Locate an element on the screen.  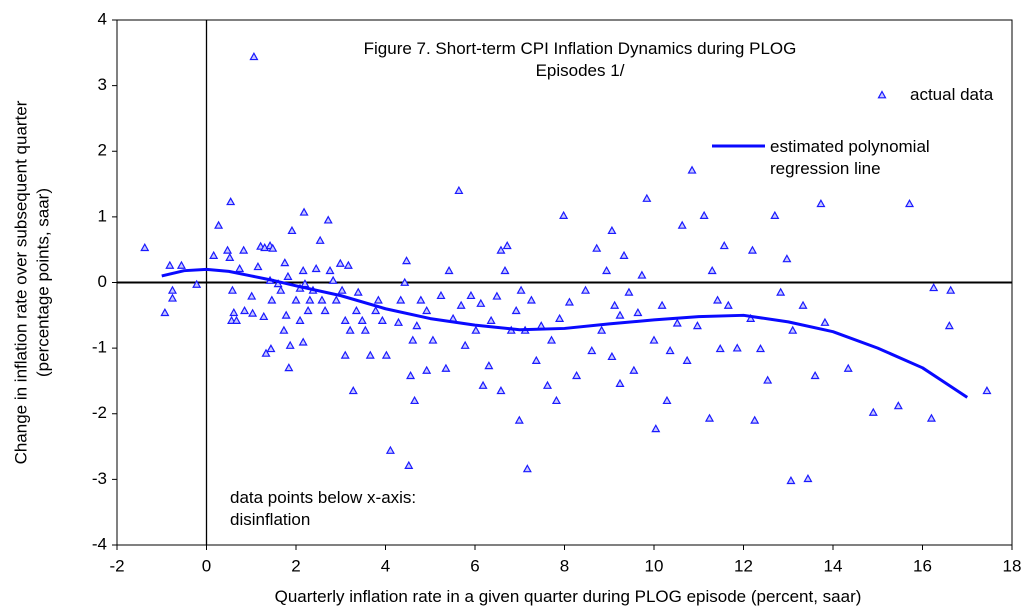
annotation: data points below x-axis: disinflation is located at coordinates (323, 508).